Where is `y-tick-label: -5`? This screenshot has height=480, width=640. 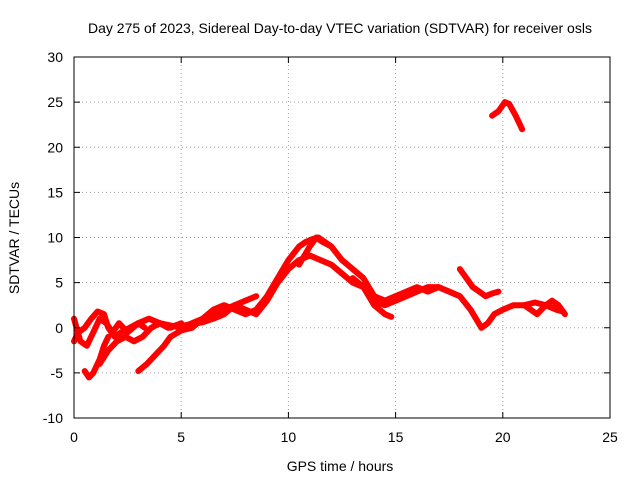
y-tick-label: -5 is located at coordinates (57, 373).